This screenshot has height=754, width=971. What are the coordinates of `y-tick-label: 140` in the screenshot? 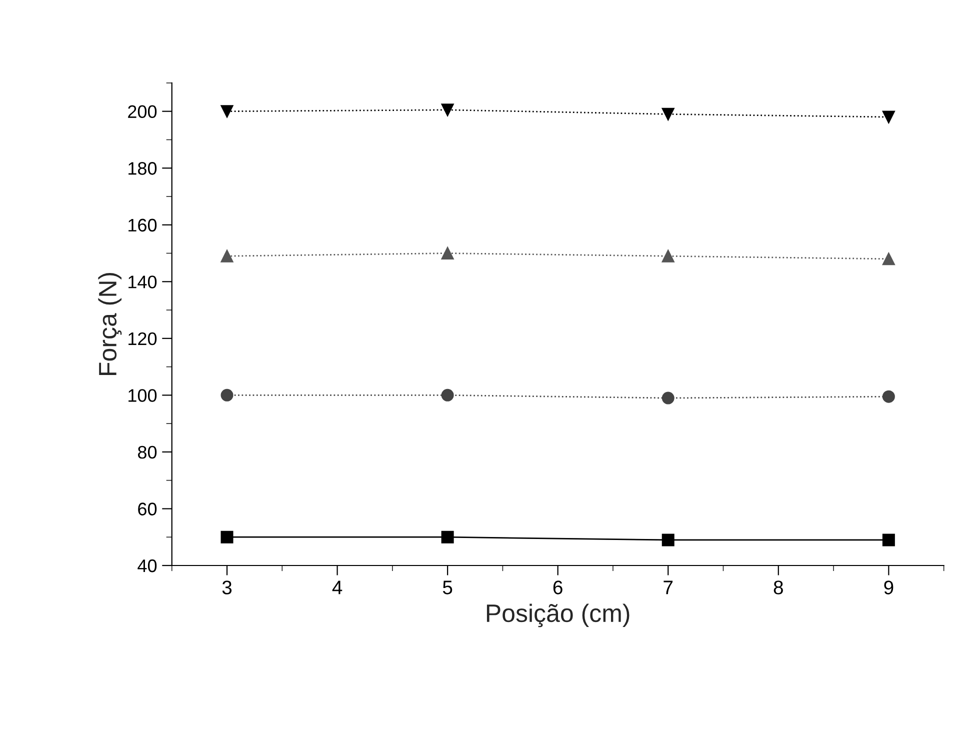 It's located at (142, 282).